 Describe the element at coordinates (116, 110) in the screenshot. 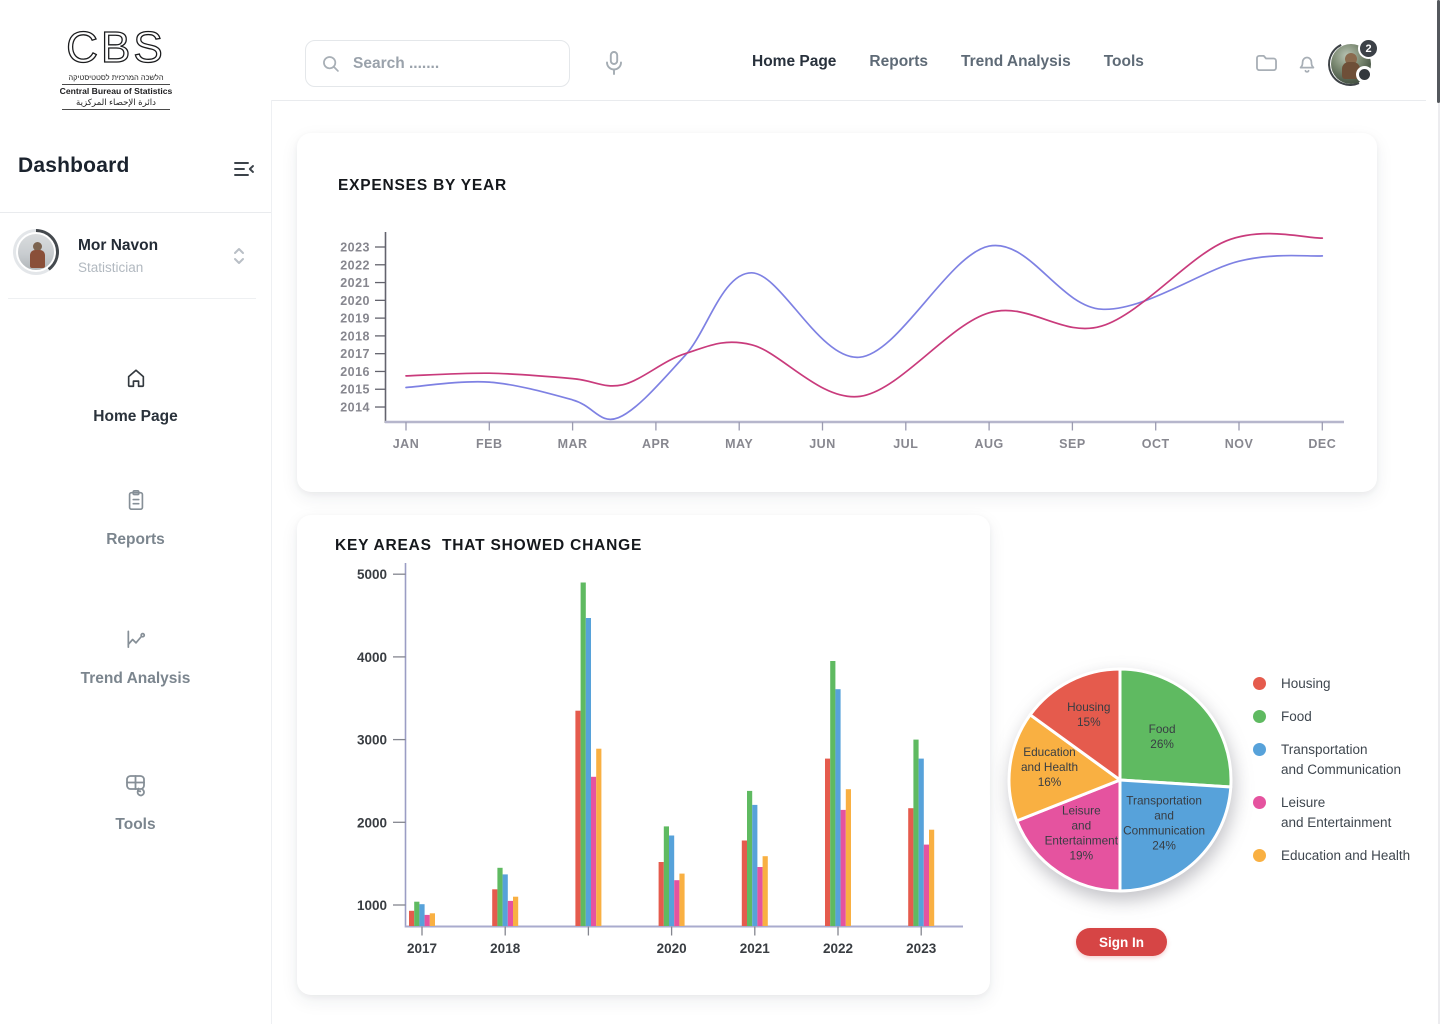

I see `logo-rule-bottom` at that location.